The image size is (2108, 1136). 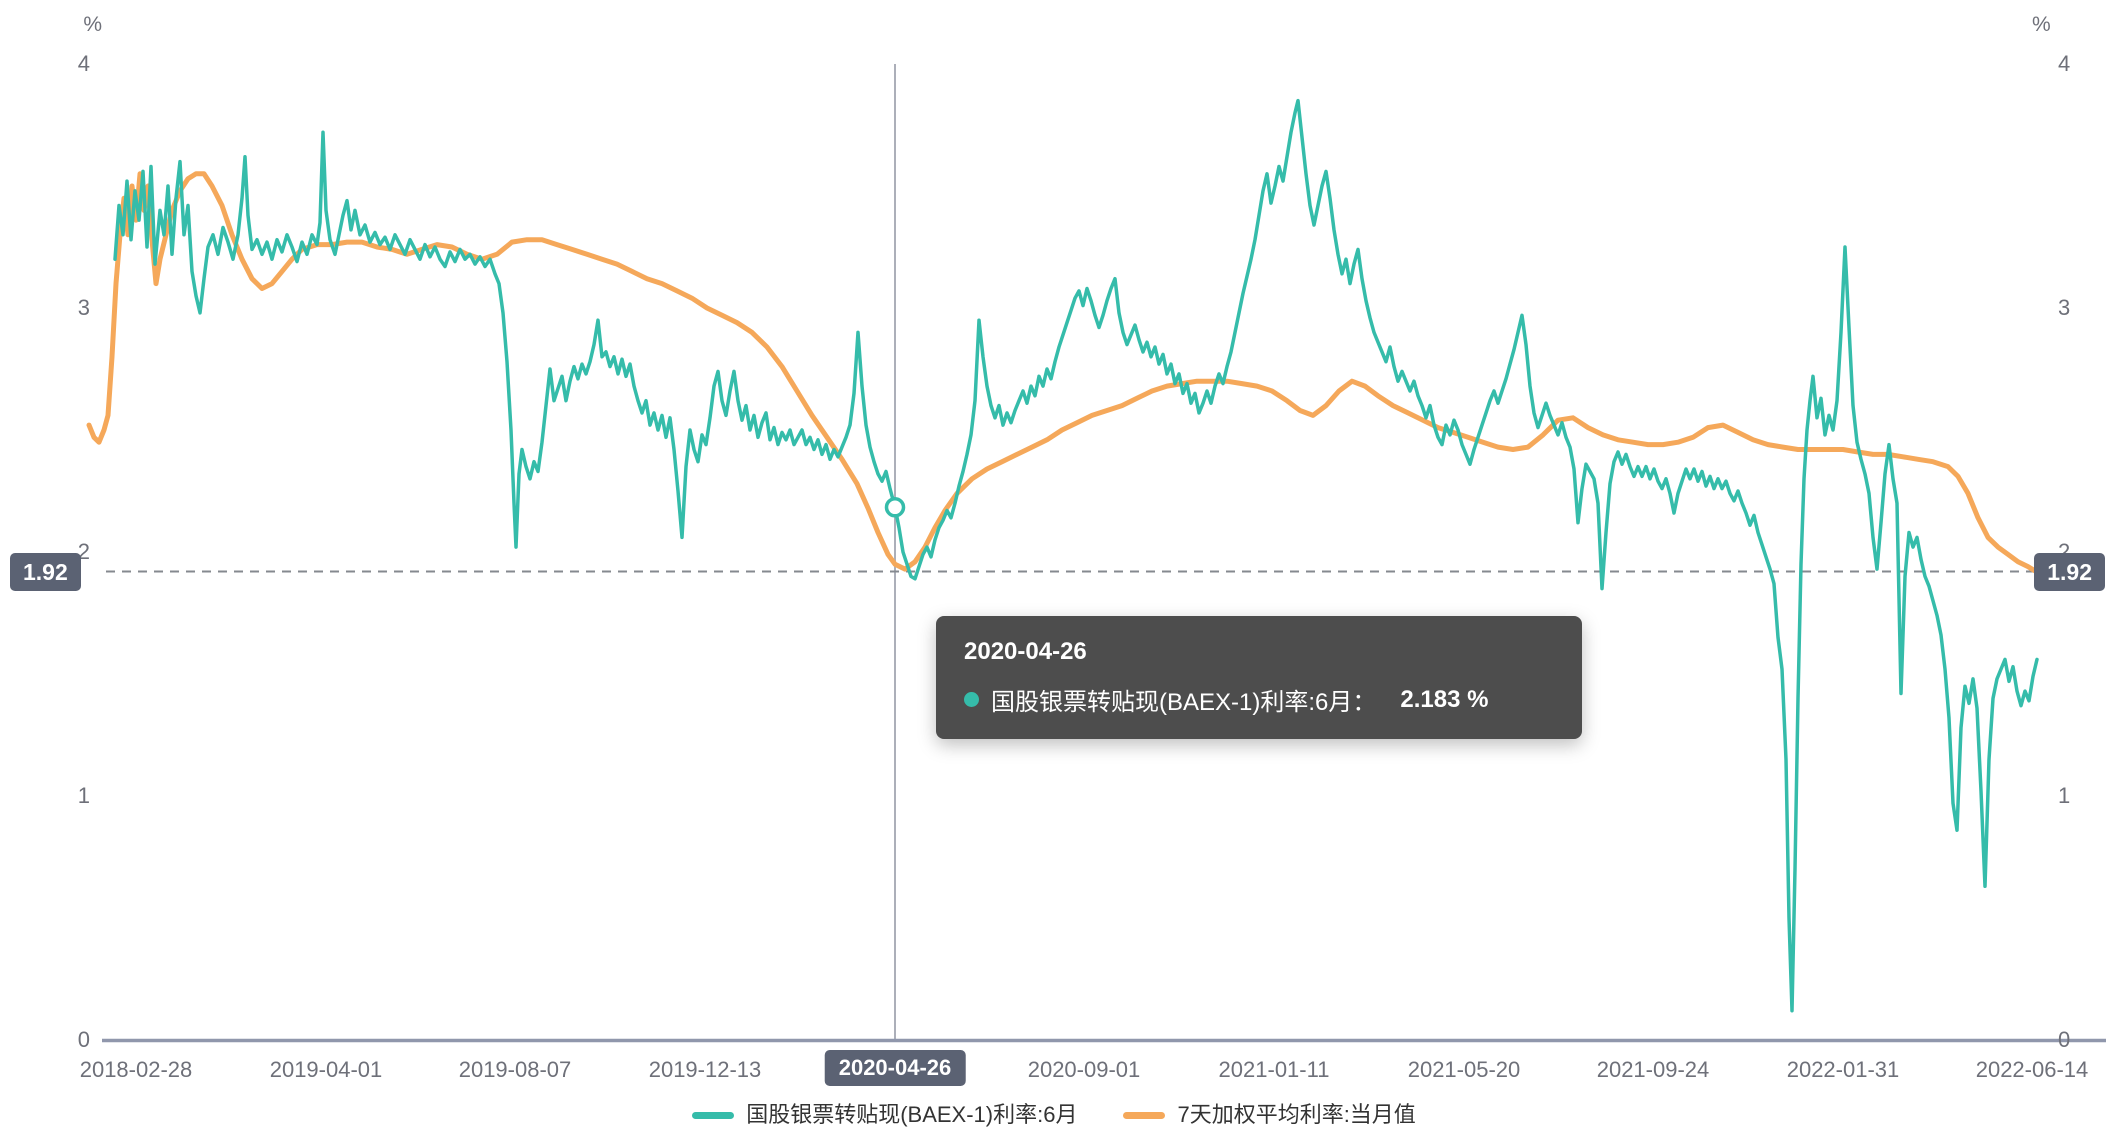 What do you see at coordinates (895, 507) in the screenshot?
I see `highlight-marker` at bounding box center [895, 507].